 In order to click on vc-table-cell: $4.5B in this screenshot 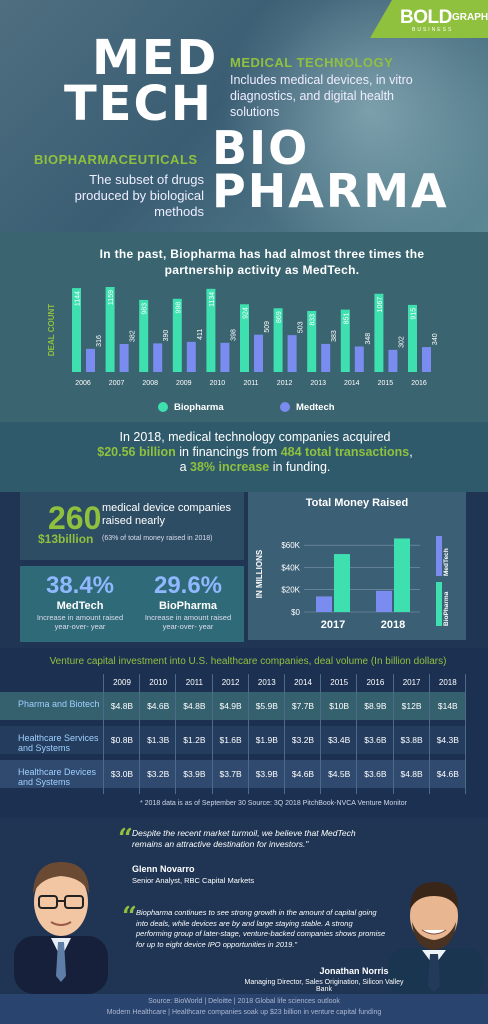, I will do `click(339, 774)`.